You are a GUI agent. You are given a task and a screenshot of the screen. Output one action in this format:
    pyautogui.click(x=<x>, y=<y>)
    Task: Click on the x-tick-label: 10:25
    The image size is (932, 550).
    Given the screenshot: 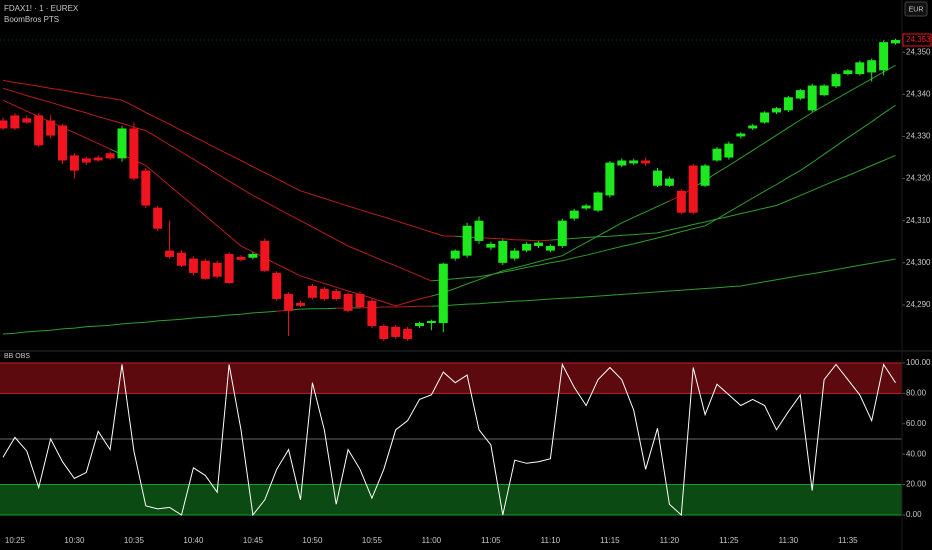 What is the action you would take?
    pyautogui.click(x=15, y=540)
    